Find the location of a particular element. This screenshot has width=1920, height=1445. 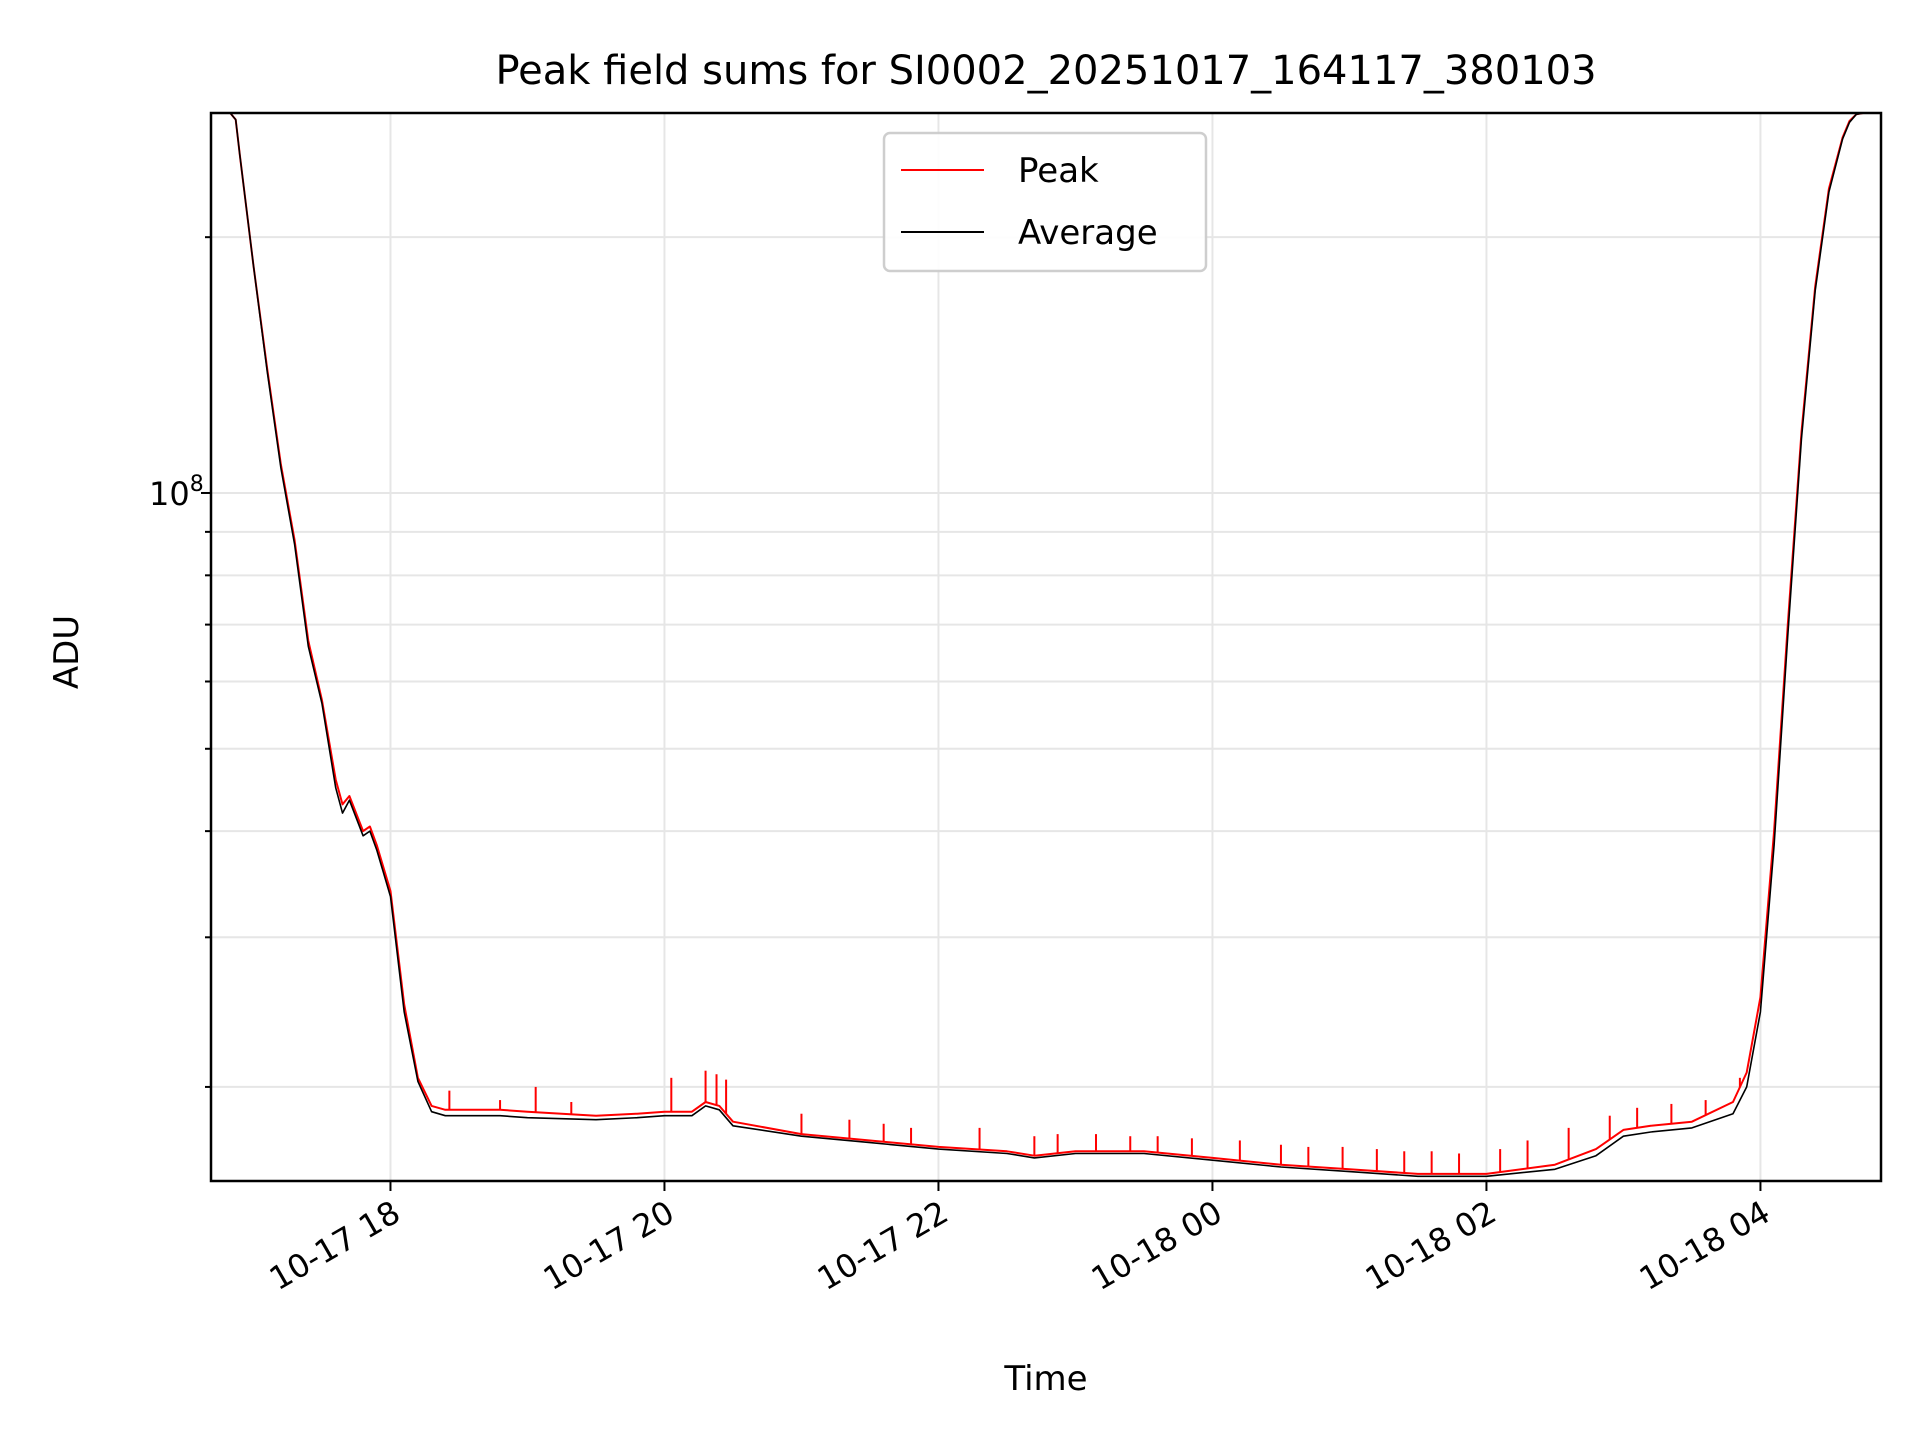

legend-box is located at coordinates (1045, 202).